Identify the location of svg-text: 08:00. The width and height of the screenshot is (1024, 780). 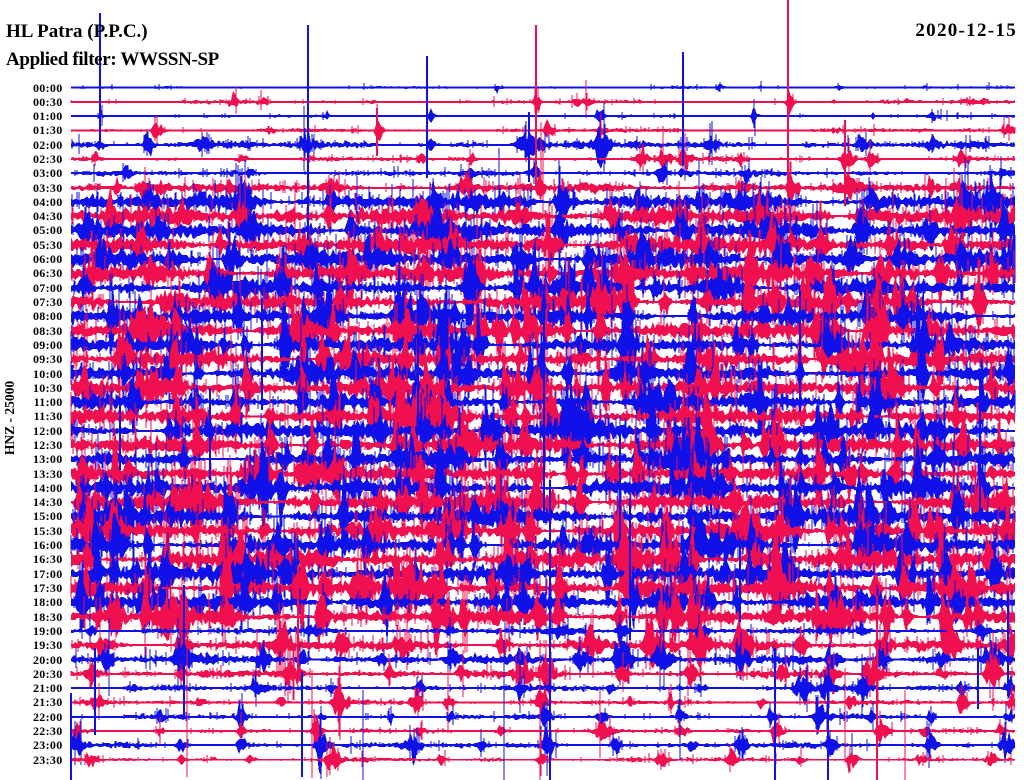
(48, 316).